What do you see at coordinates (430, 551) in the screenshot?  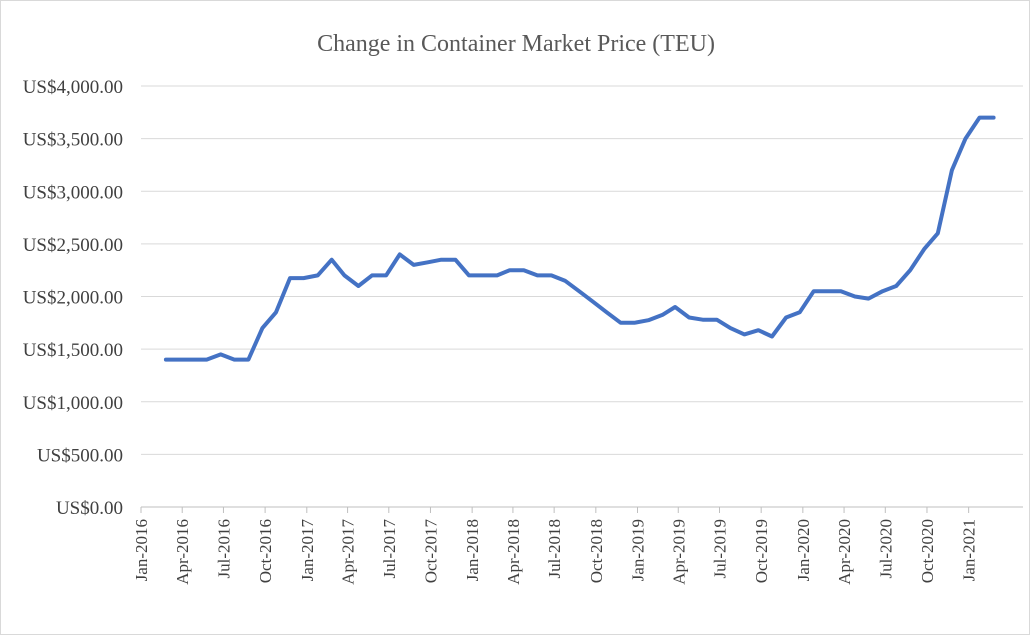 I see `x-tick-label: Oct-2017` at bounding box center [430, 551].